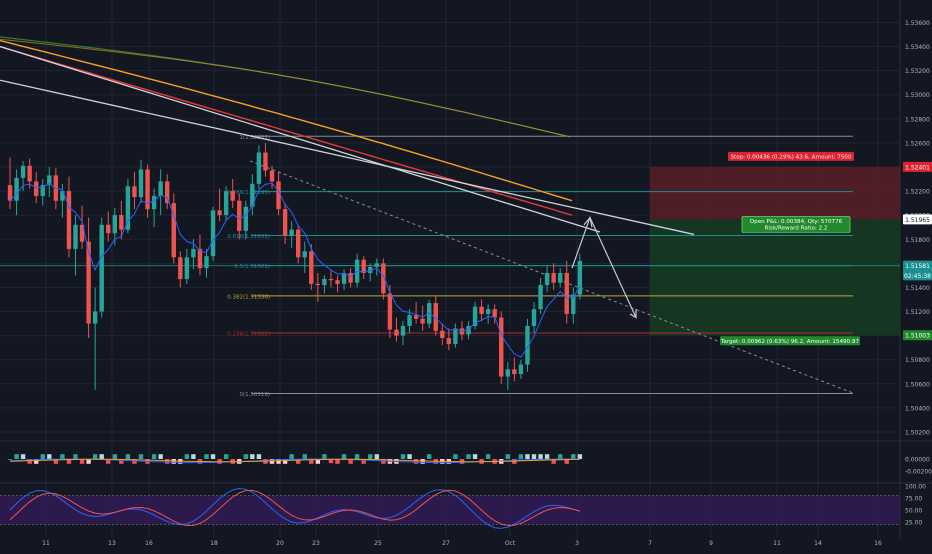 The height and width of the screenshot is (554, 932). Describe the element at coordinates (463, 506) in the screenshot. I see `stoch-pane: 100.00 75.00 50.00 25.00` at that location.